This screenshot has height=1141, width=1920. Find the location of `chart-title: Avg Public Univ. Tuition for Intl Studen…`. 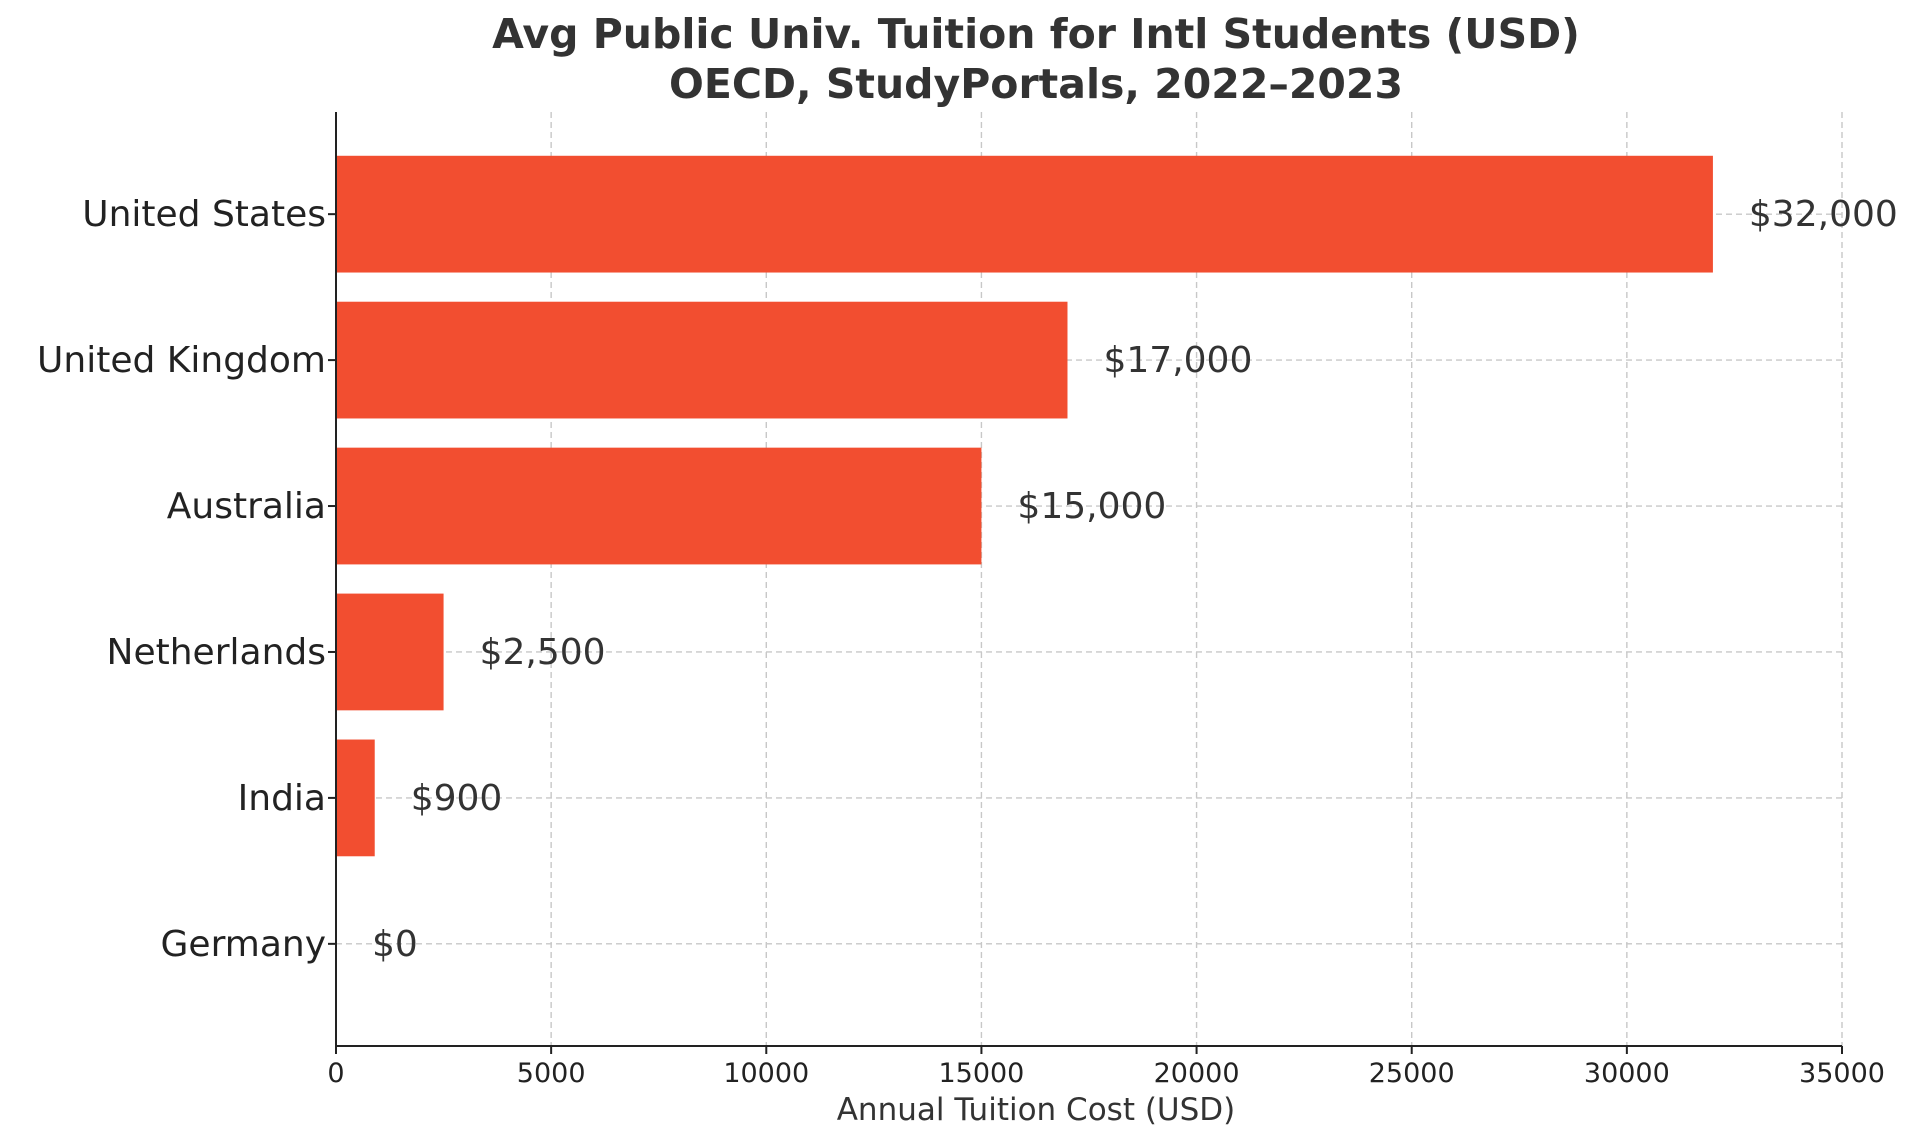

chart-title: Avg Public Univ. Tuition for Intl Studen… is located at coordinates (1036, 34).